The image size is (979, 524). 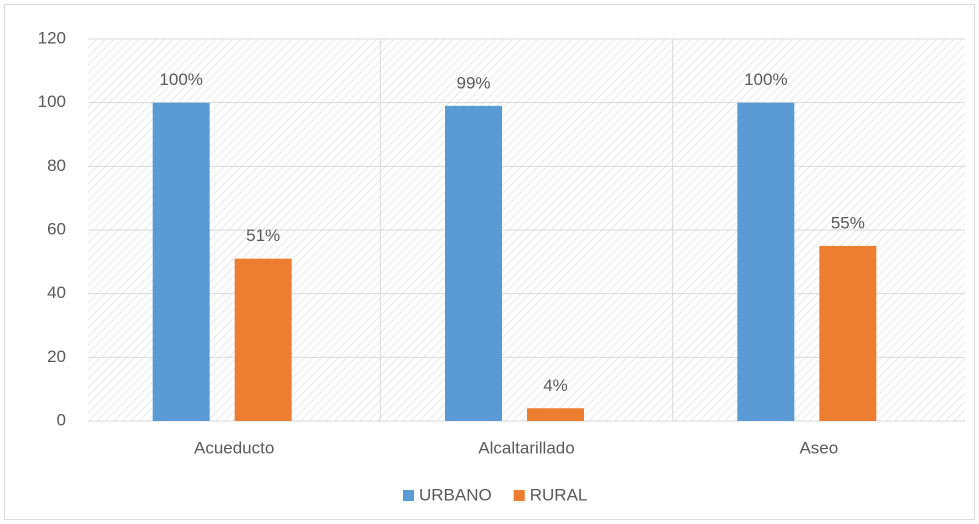 What do you see at coordinates (555, 385) in the screenshot?
I see `value-label: 4%` at bounding box center [555, 385].